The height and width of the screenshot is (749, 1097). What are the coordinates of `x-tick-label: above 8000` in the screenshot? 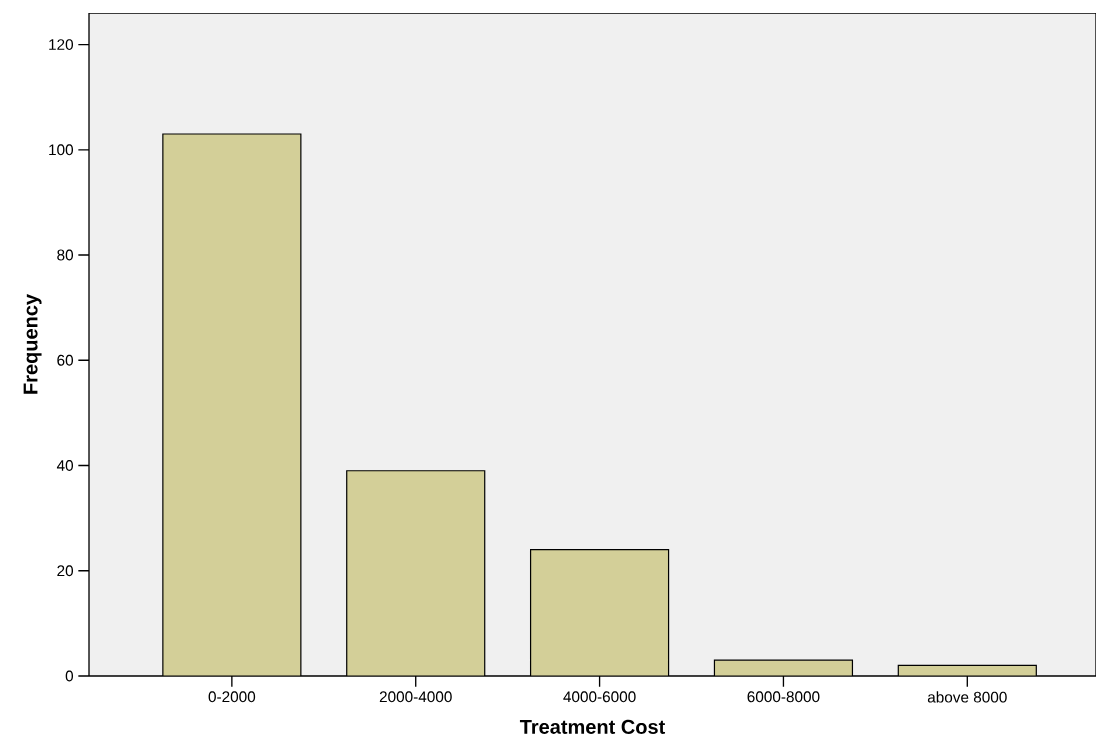 It's located at (967, 697).